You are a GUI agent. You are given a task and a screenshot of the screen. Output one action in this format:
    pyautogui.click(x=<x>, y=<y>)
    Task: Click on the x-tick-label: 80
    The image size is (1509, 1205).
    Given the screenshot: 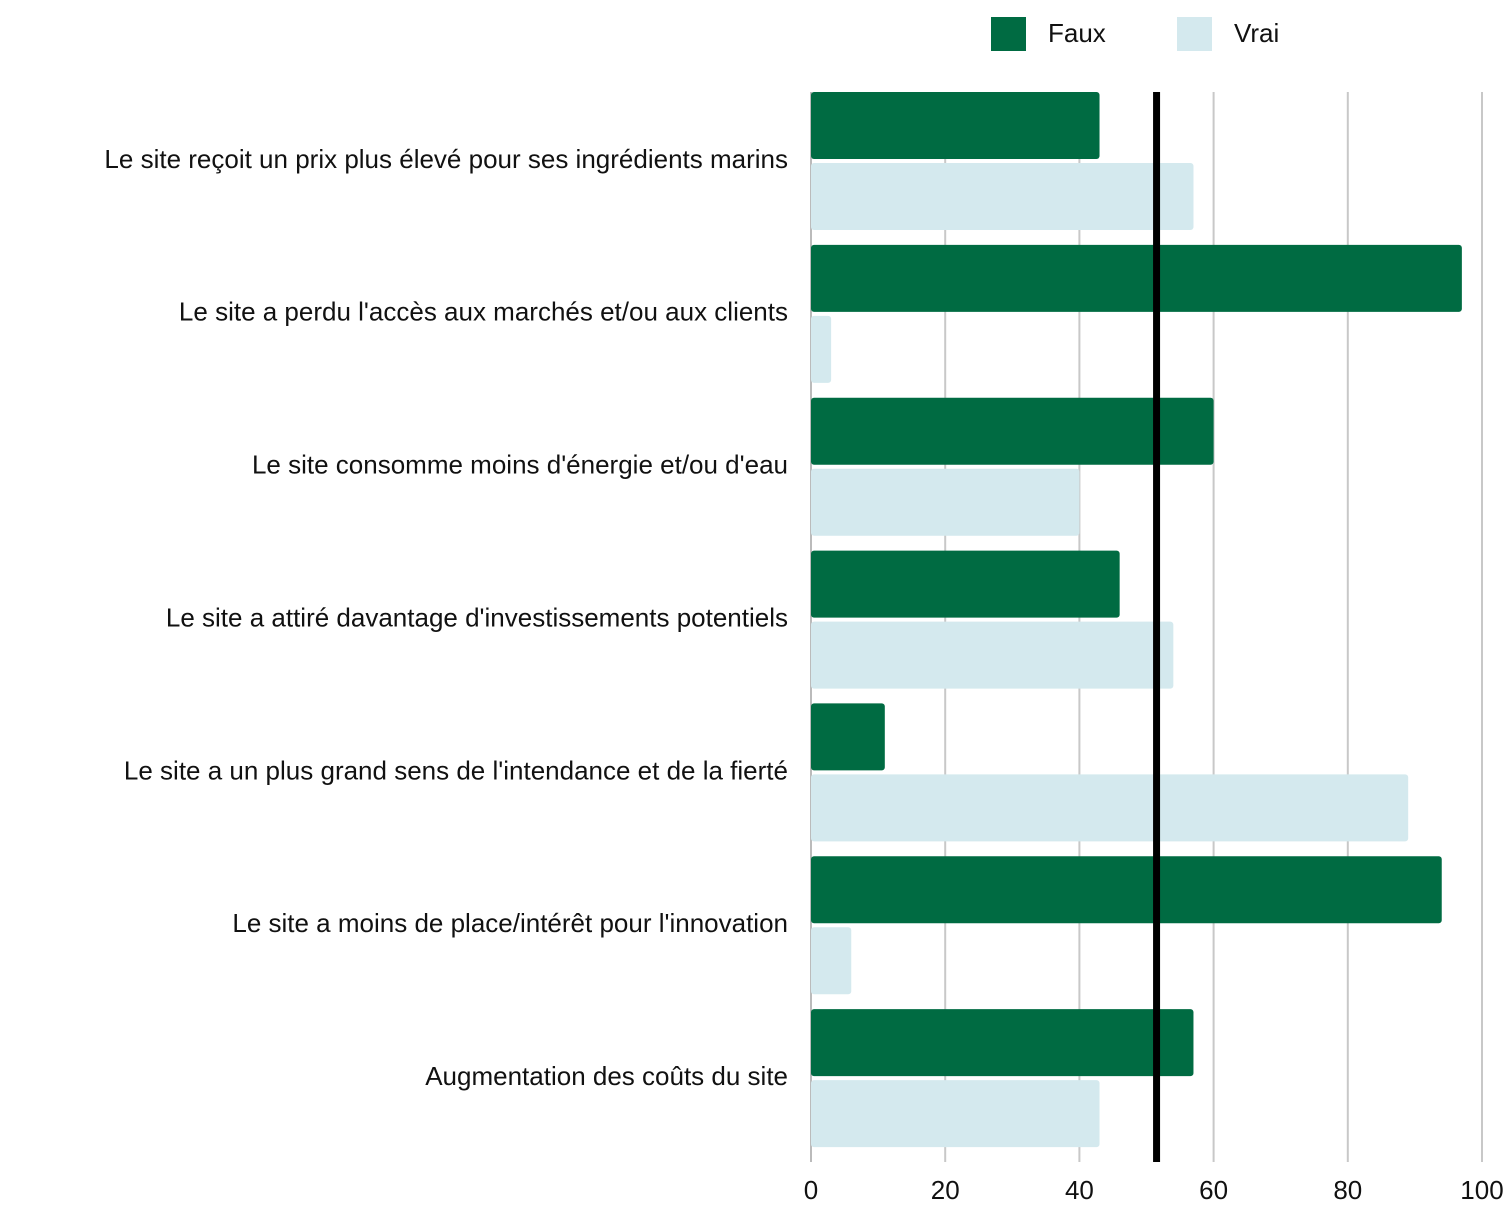 What is the action you would take?
    pyautogui.click(x=1347, y=1190)
    